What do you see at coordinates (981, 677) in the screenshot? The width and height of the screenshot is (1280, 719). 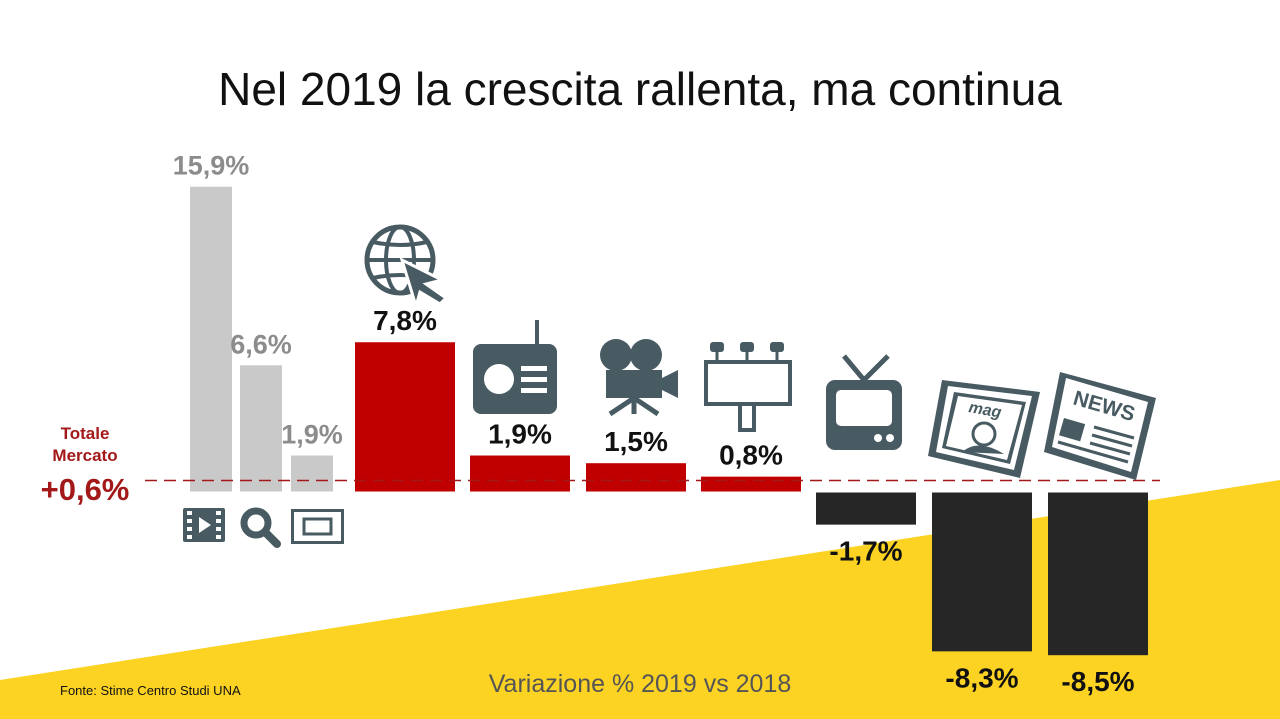 I see `data-label-magazine: -8,3%` at bounding box center [981, 677].